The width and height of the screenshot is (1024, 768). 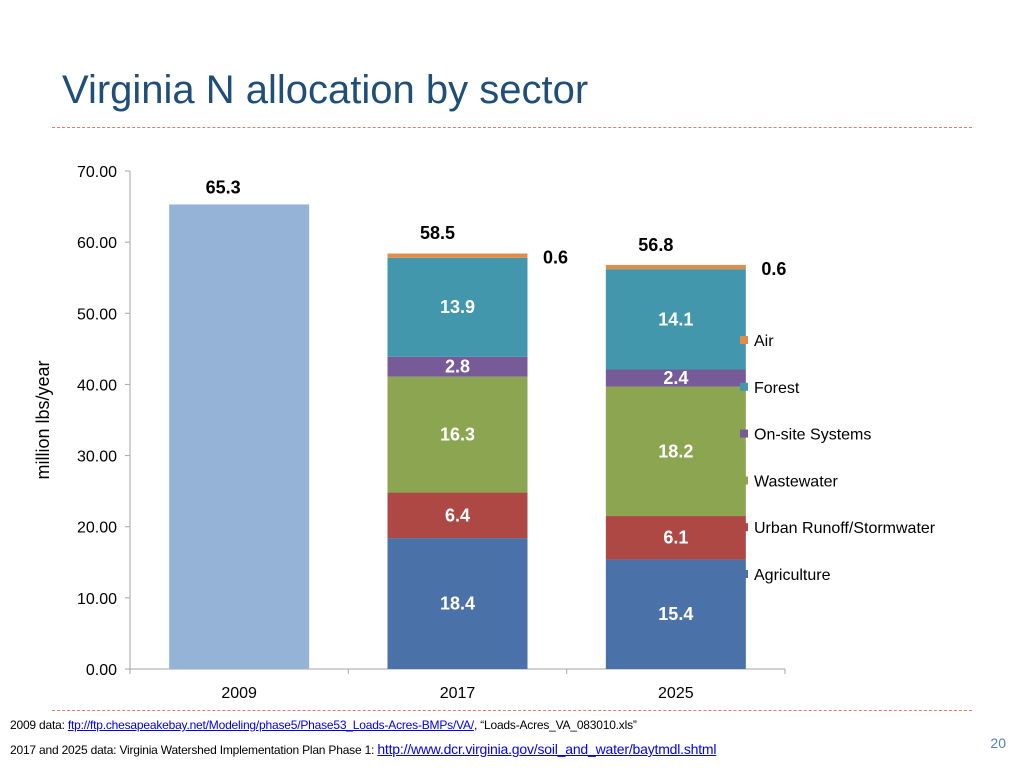 What do you see at coordinates (675, 267) in the screenshot?
I see `bar-segment-2025-air` at bounding box center [675, 267].